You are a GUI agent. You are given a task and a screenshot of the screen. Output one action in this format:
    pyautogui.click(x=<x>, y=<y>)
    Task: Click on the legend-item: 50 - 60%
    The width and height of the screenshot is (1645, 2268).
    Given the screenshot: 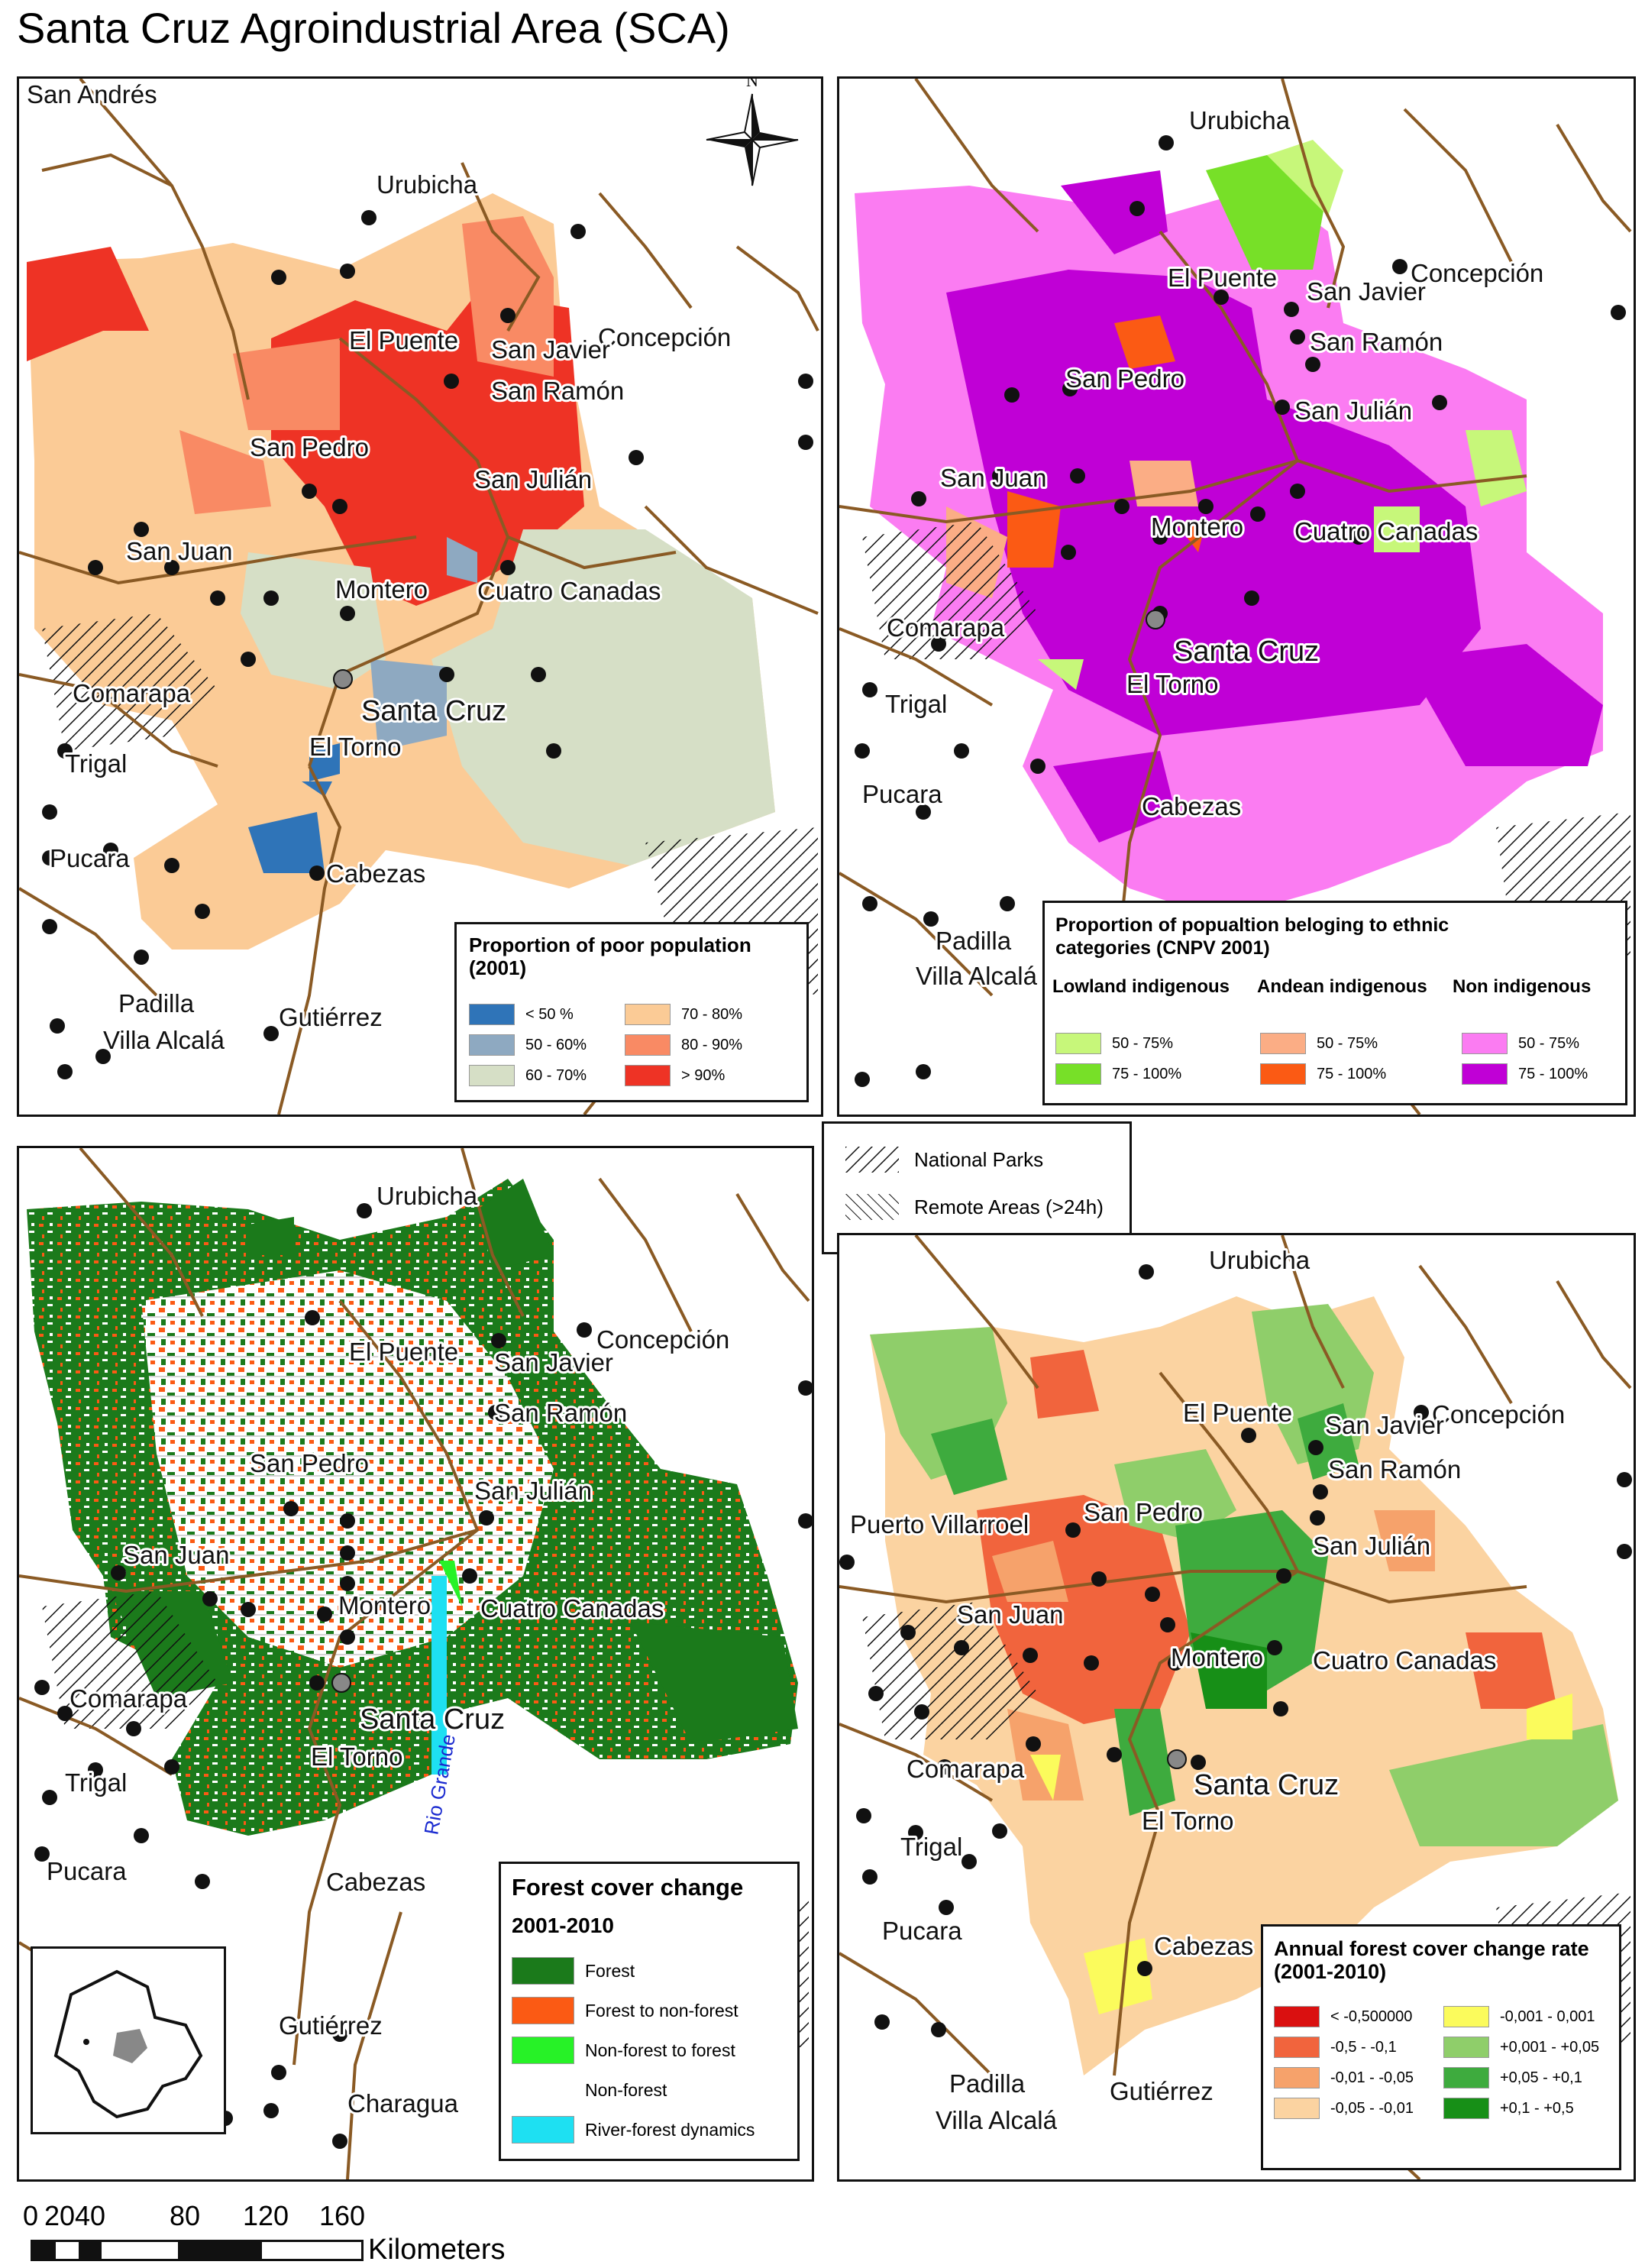 What is the action you would take?
    pyautogui.click(x=528, y=1045)
    